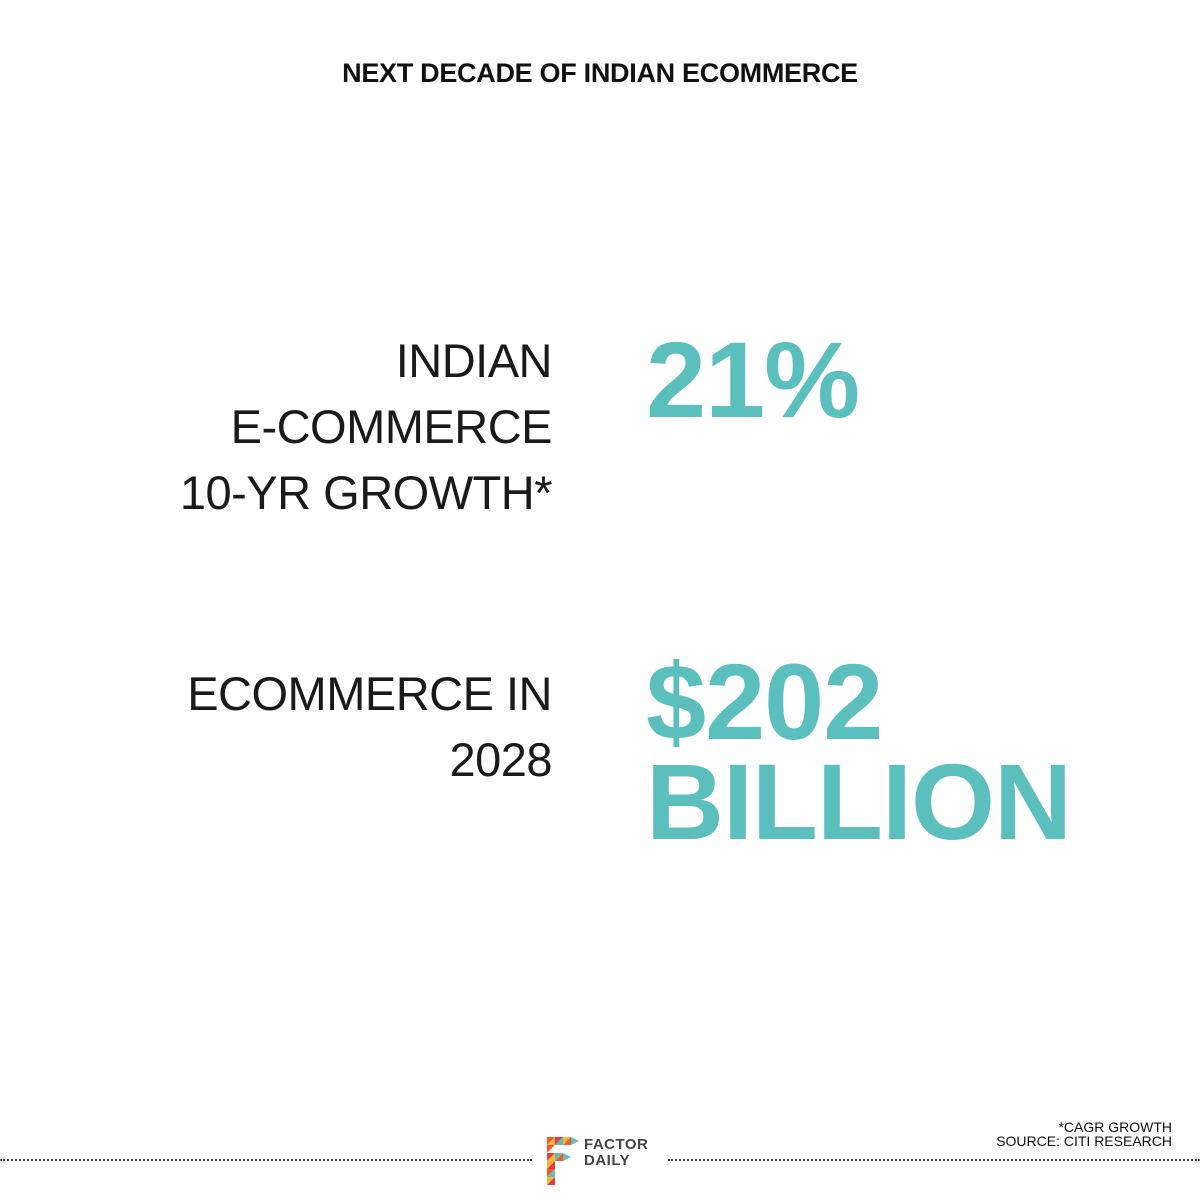  I want to click on factor-daily-logo-icon, so click(563, 1161).